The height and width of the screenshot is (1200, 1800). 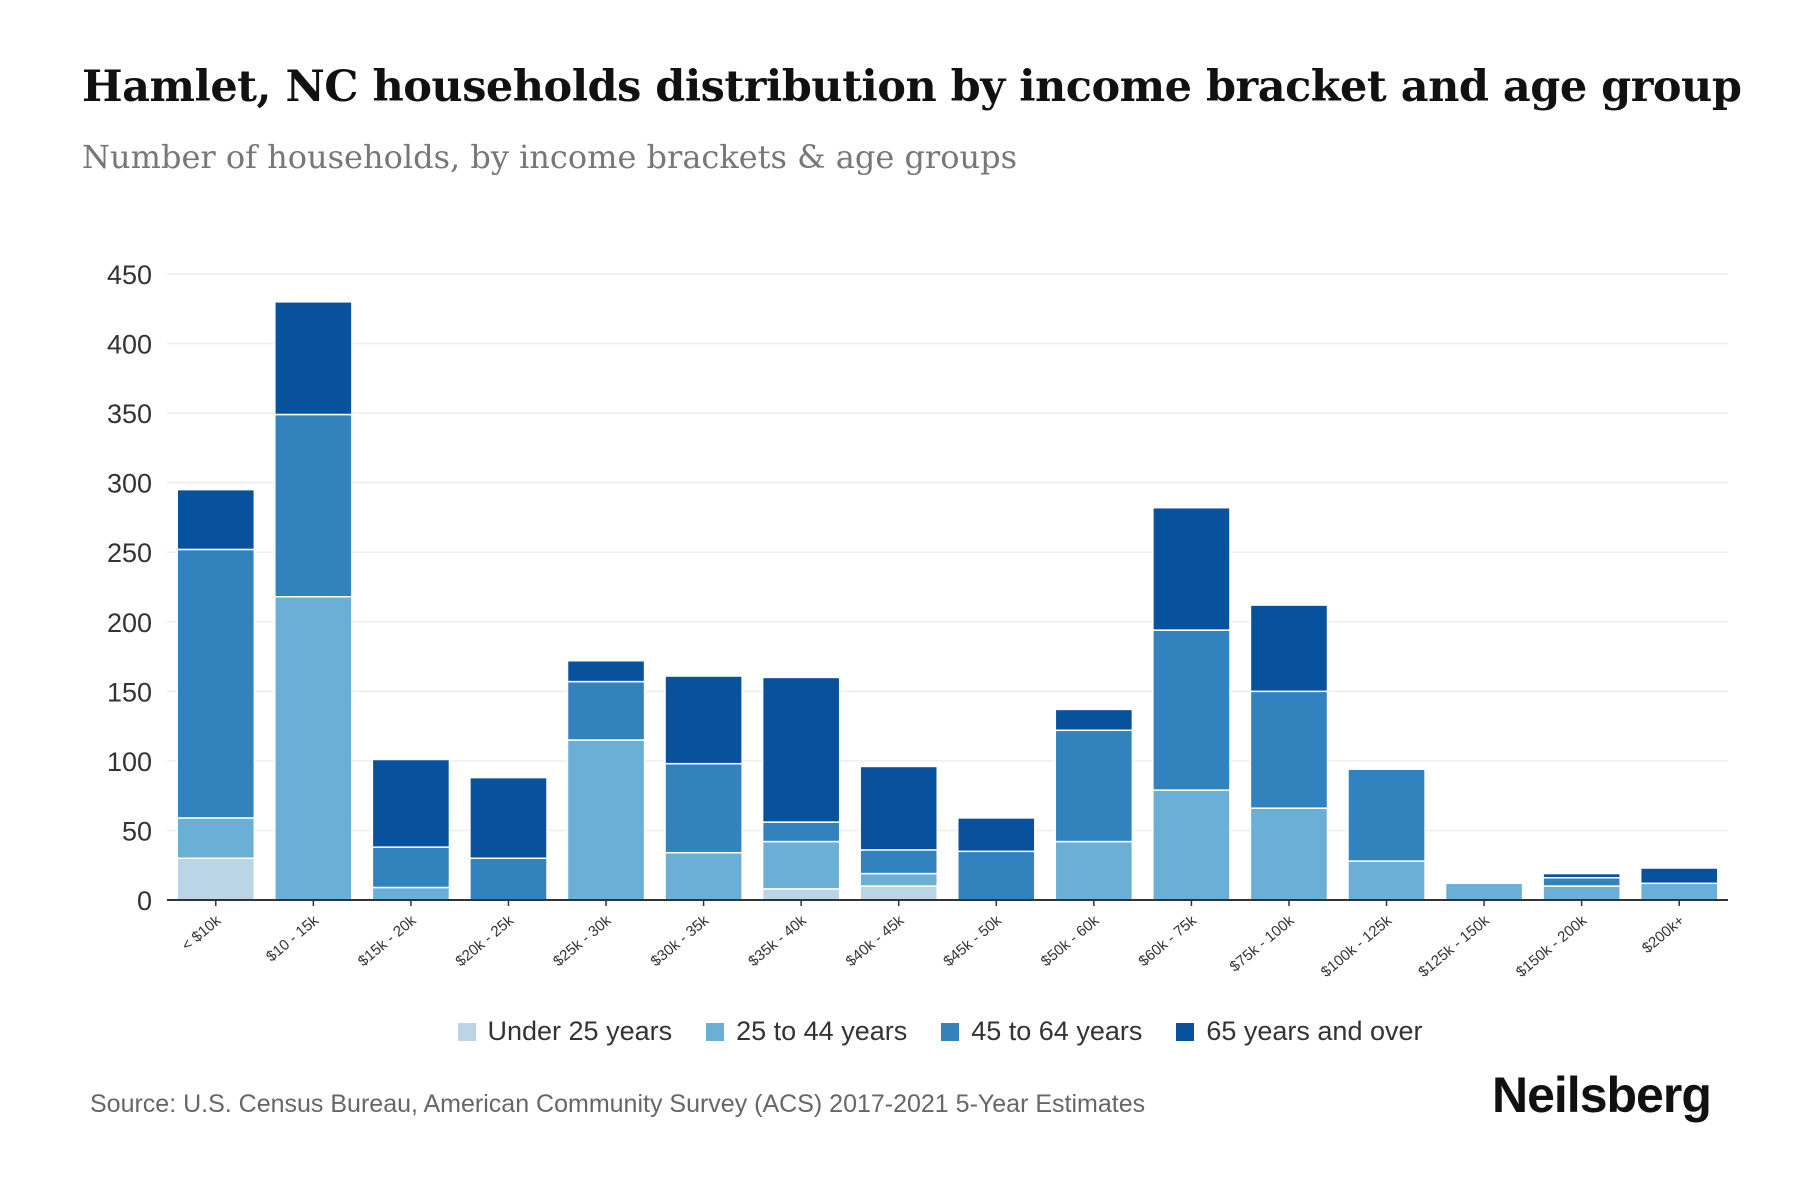 What do you see at coordinates (129, 484) in the screenshot?
I see `y-tick-label: 300` at bounding box center [129, 484].